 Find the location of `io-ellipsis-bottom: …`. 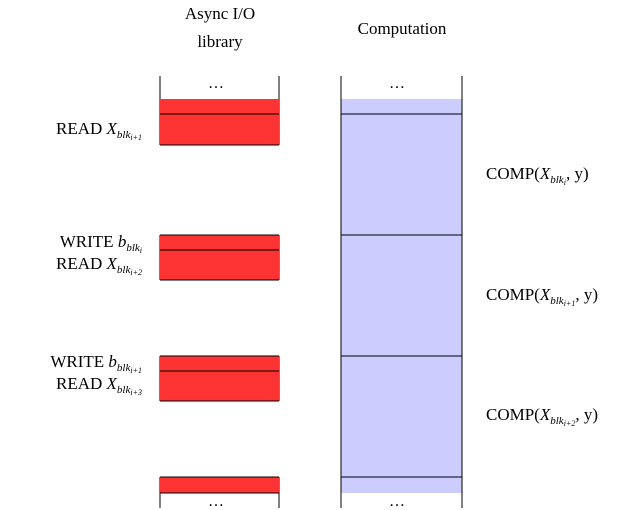

io-ellipsis-bottom: … is located at coordinates (217, 501).